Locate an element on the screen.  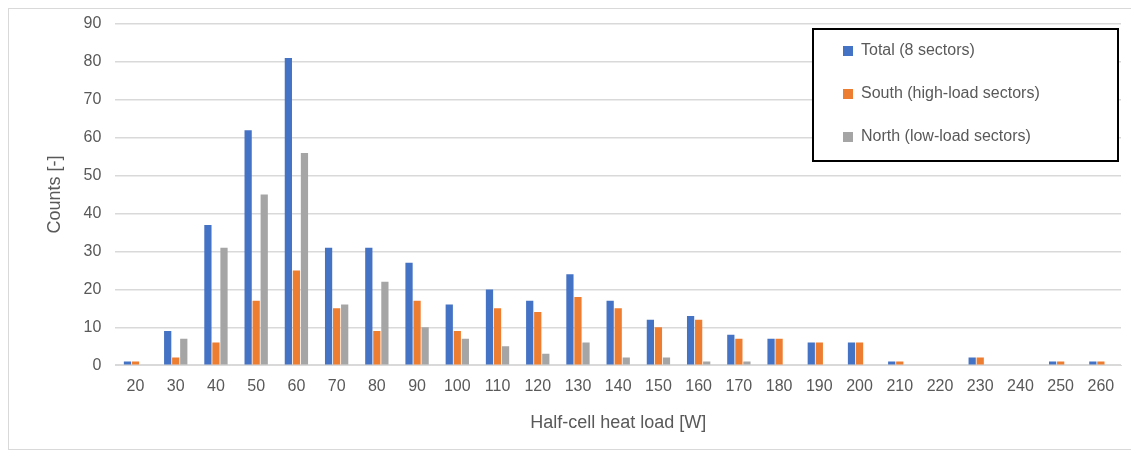
y-tick-label: 90 is located at coordinates (92, 23).